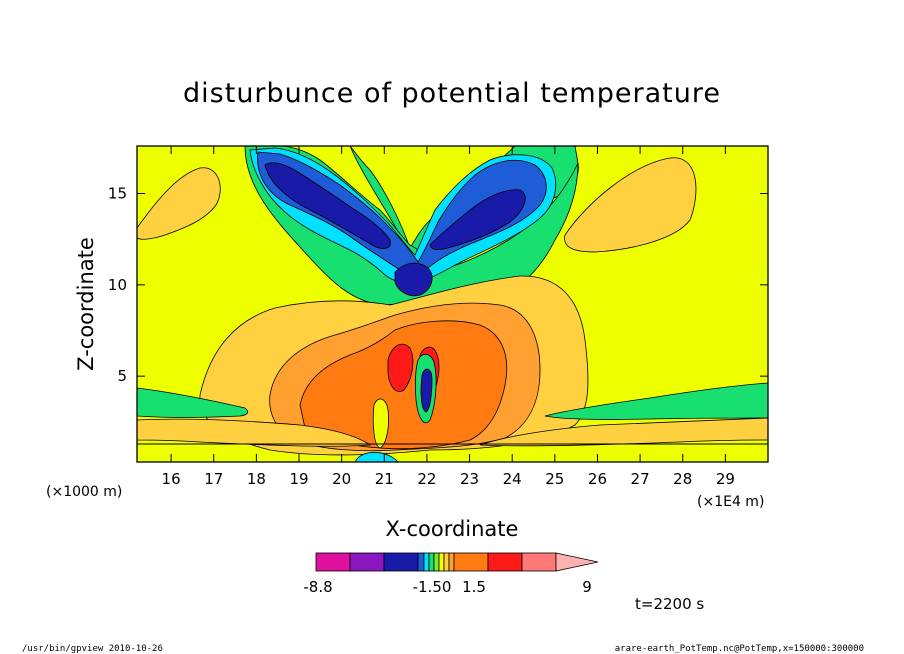 Image resolution: width=904 pixels, height=654 pixels. I want to click on time-label: t=2200 s, so click(669, 604).